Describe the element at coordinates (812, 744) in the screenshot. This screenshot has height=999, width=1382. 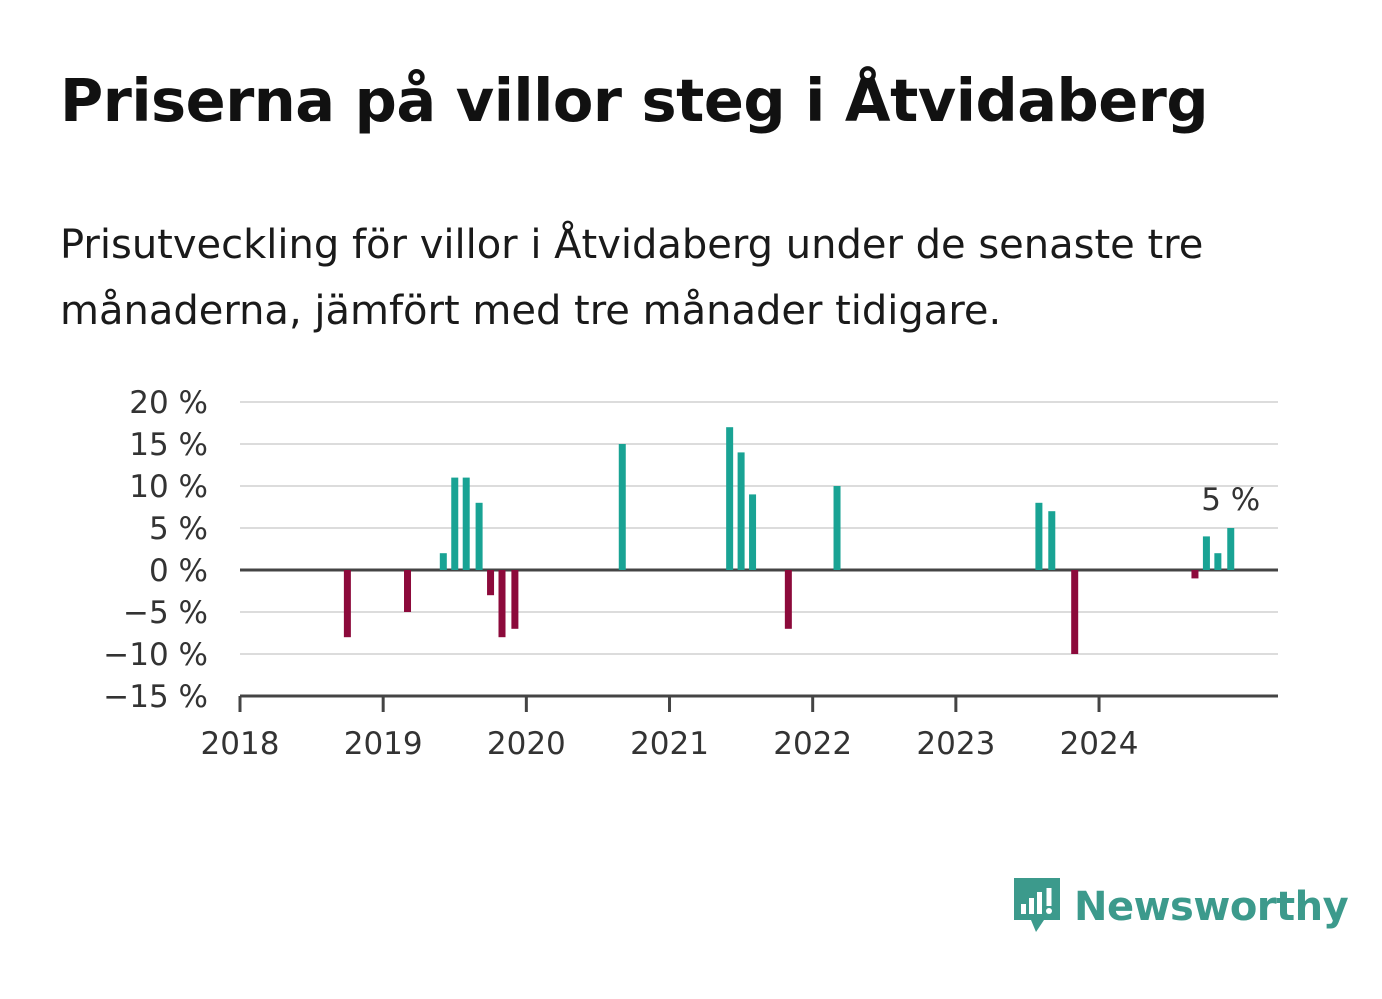
I see `x-tick-label: 2022` at that location.